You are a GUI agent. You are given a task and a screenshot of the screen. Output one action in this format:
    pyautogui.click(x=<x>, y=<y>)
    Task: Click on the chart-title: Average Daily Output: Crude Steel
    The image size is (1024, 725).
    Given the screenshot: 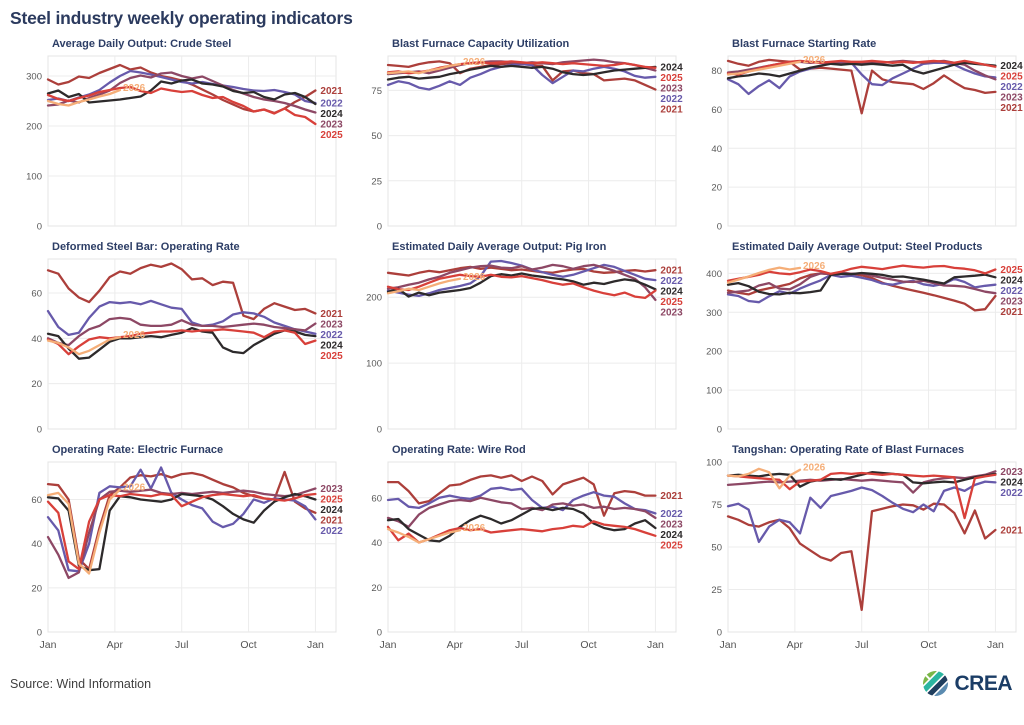 What is the action you would take?
    pyautogui.click(x=142, y=44)
    